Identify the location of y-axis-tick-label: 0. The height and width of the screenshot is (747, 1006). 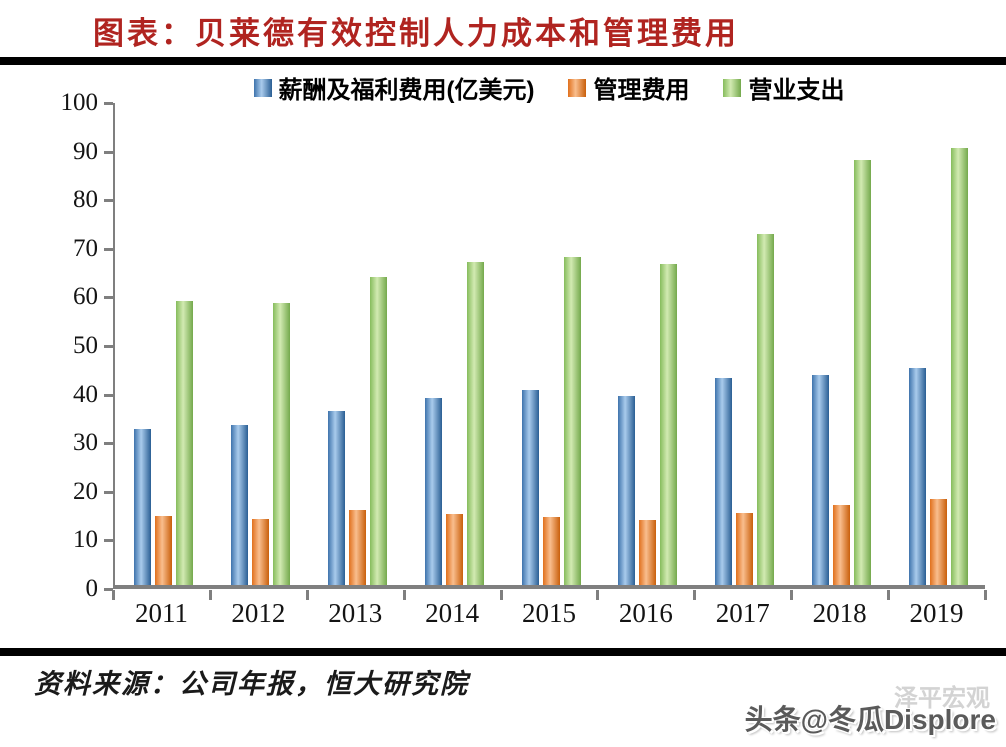
(92, 588).